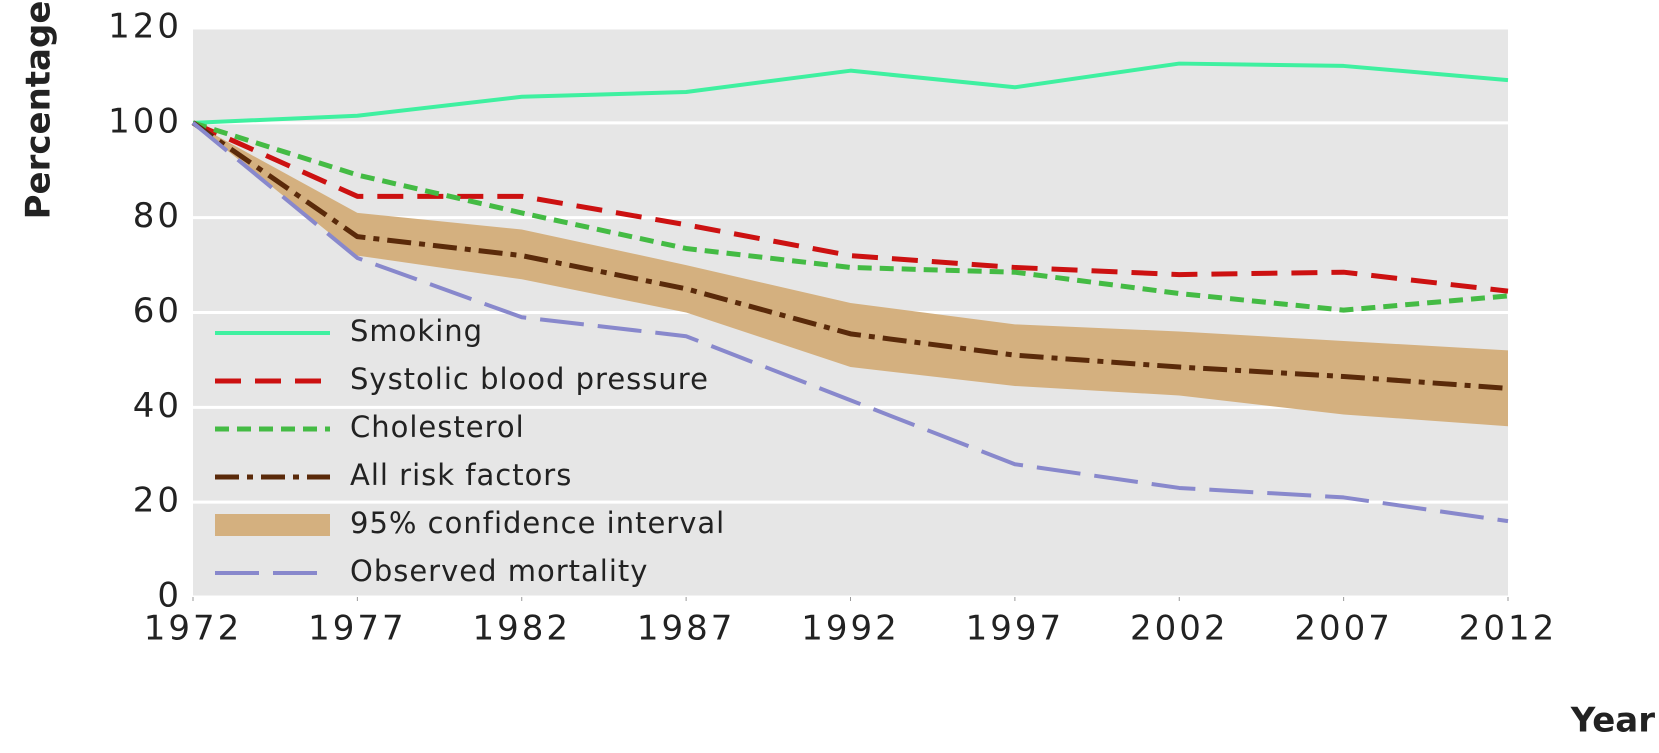  What do you see at coordinates (157, 216) in the screenshot?
I see `y-tick-label: 80` at bounding box center [157, 216].